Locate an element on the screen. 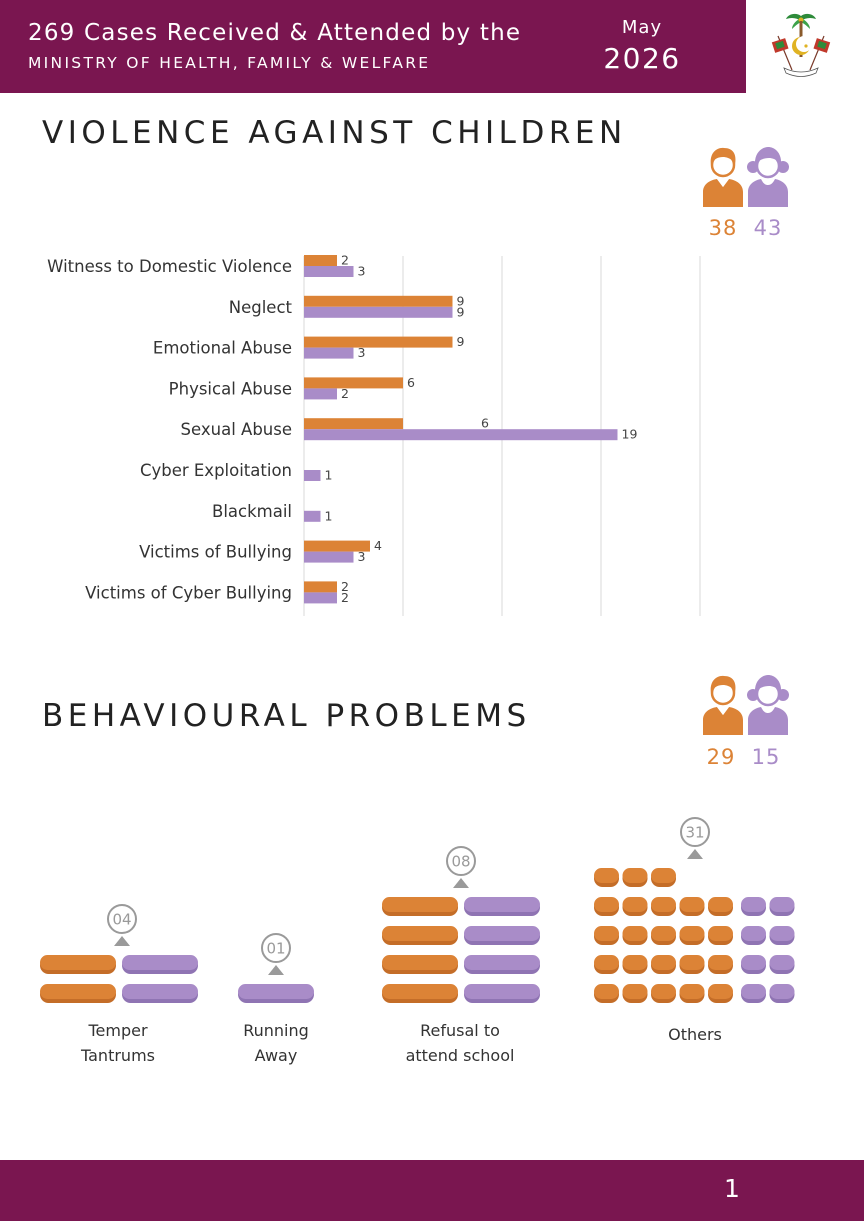  behavioural-section-title: BEHAVIOURAL PROBLEMS is located at coordinates (286, 716).